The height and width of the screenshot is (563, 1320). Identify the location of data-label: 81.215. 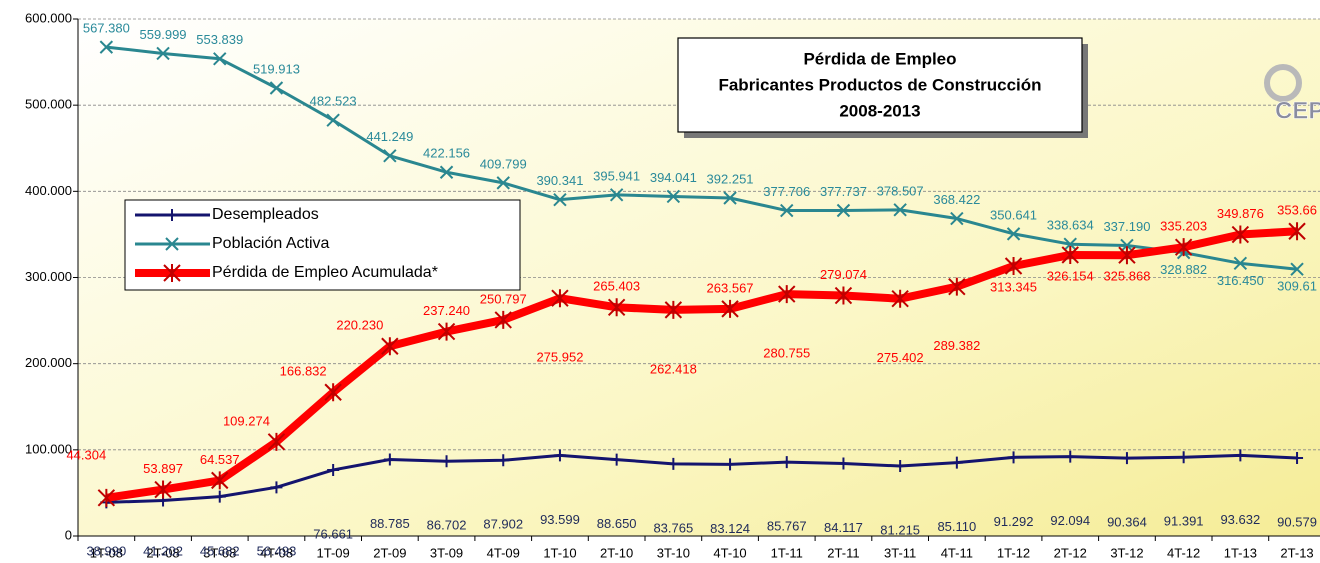
(900, 529).